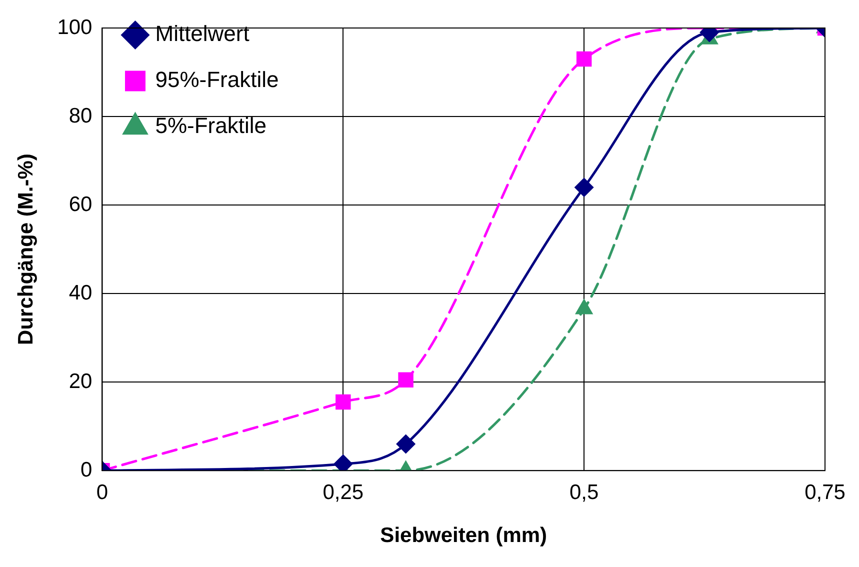  I want to click on x-axis-title: Siebweiten (mm), so click(464, 536).